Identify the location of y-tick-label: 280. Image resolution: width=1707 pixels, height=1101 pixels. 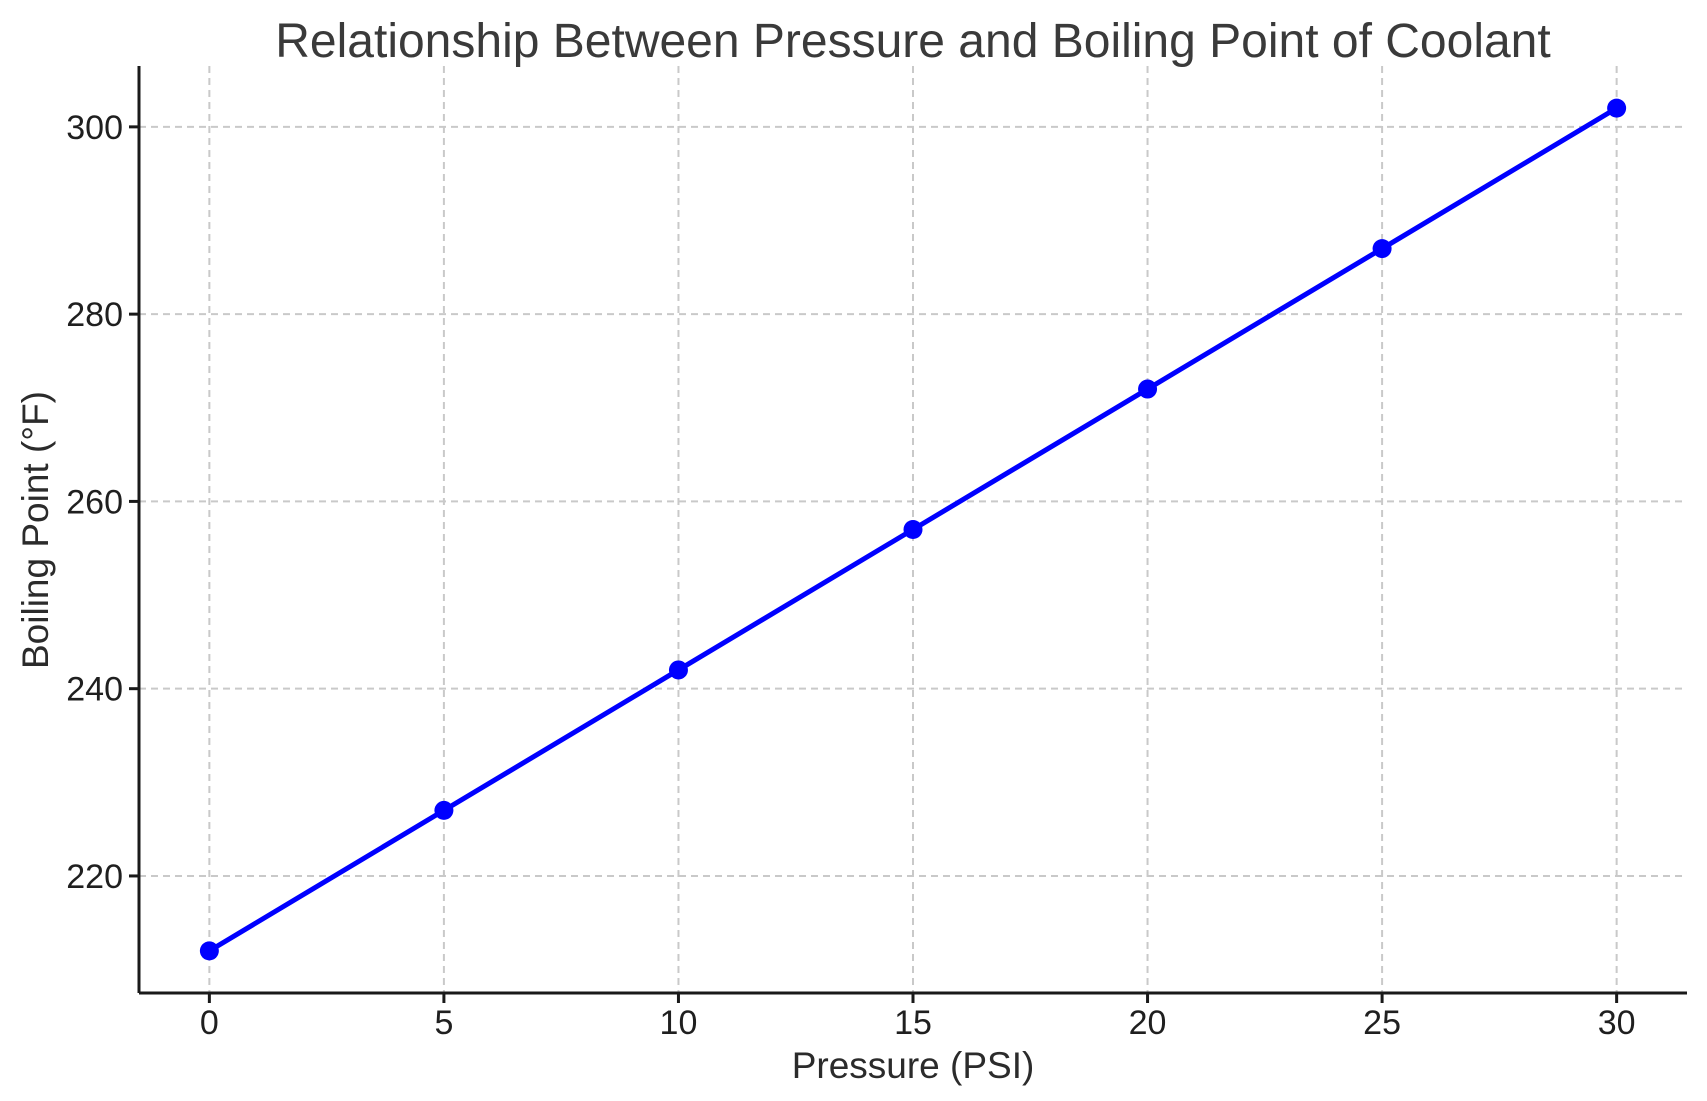
(94, 315).